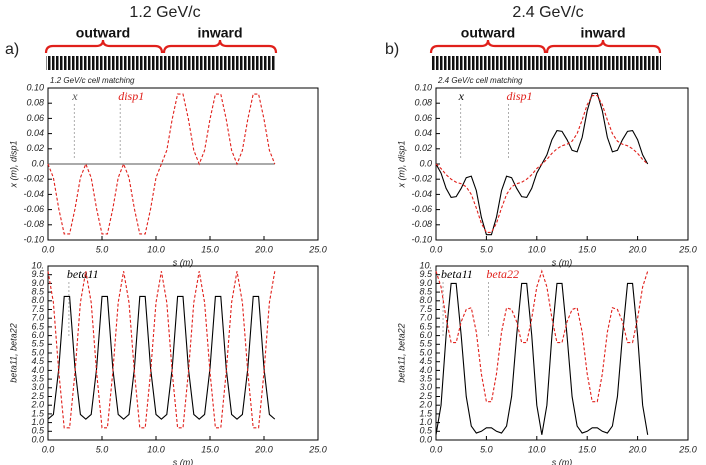 The height and width of the screenshot is (465, 706). Describe the element at coordinates (547, 12) in the screenshot. I see `panel-title: 2.4 GeV/c` at that location.